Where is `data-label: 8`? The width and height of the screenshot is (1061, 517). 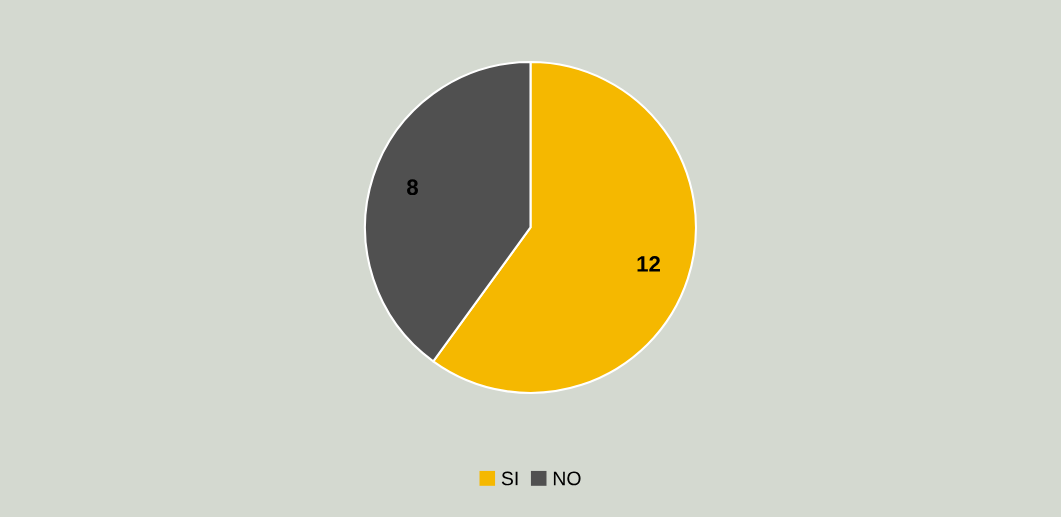
data-label: 8 is located at coordinates (412, 187).